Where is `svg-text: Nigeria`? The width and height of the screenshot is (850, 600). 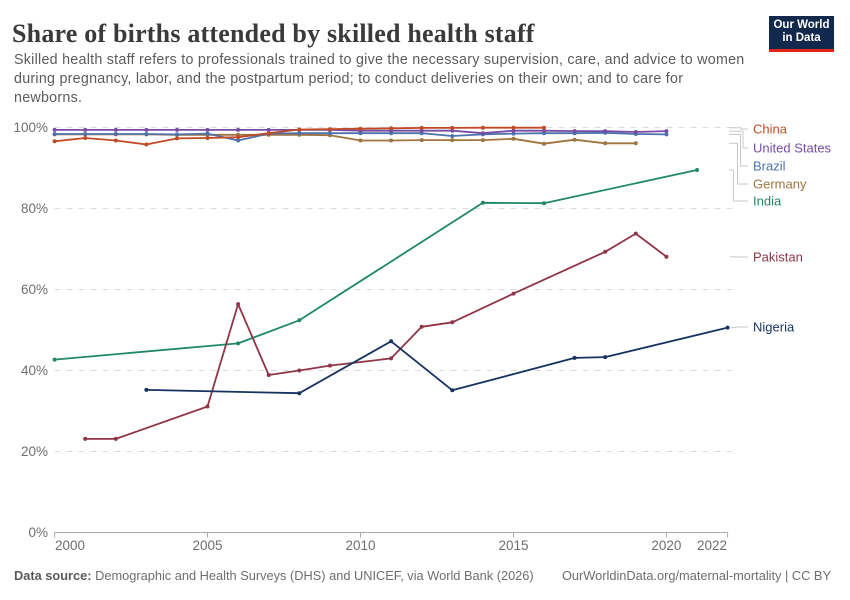
svg-text: Nigeria is located at coordinates (774, 327).